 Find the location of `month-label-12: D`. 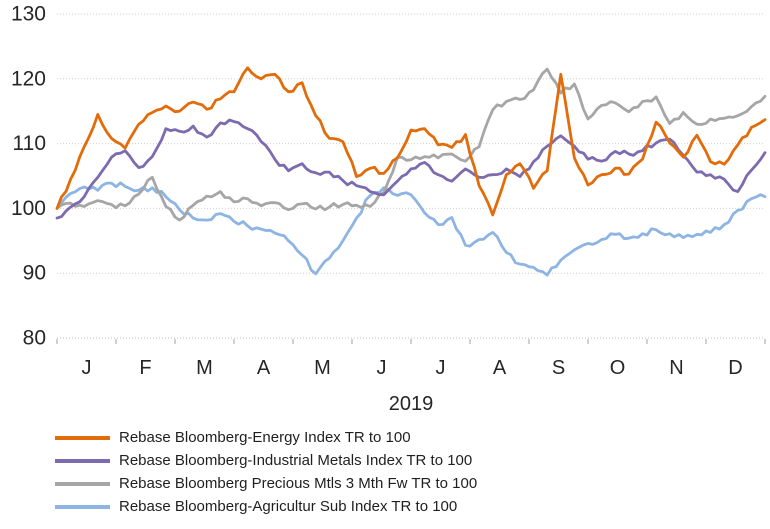

month-label-12: D is located at coordinates (735, 368).